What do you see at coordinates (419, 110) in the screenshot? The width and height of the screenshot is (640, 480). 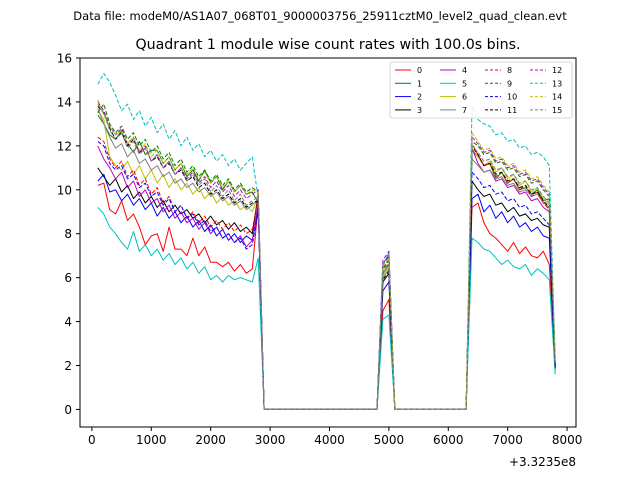 I see `legend-label-3: 3` at bounding box center [419, 110].